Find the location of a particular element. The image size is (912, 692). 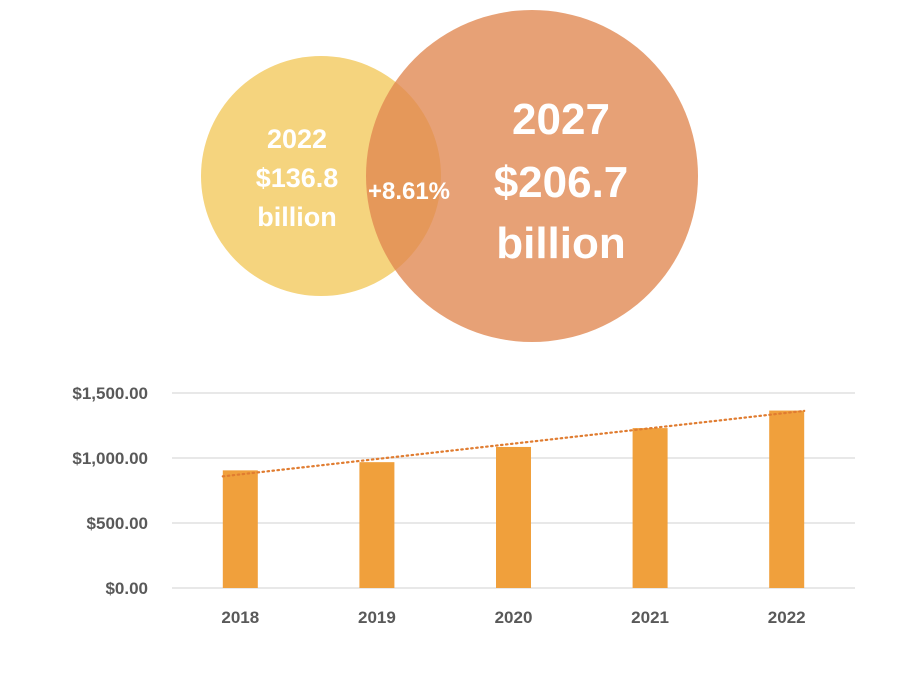

x-tick-label: 2018 is located at coordinates (240, 617).